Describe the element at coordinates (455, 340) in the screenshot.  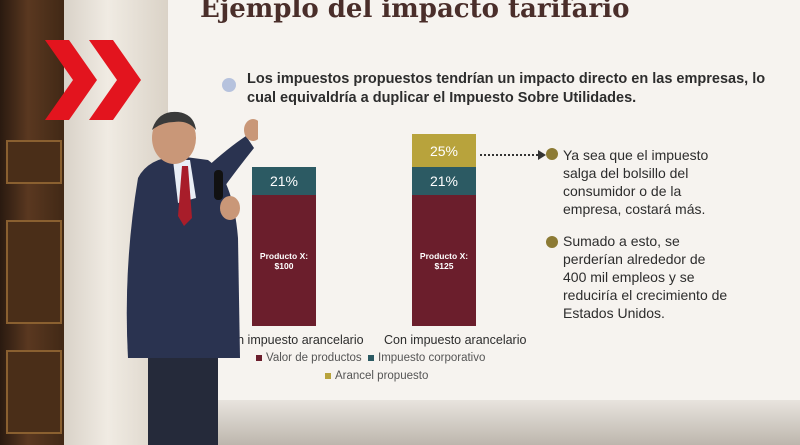
I see `category-label: Con impuesto arancelario` at that location.